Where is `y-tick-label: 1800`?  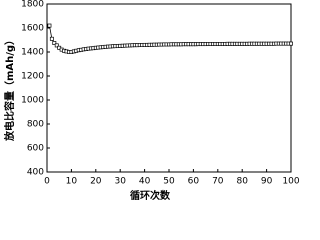
y-tick-label: 1800 is located at coordinates (32, 5).